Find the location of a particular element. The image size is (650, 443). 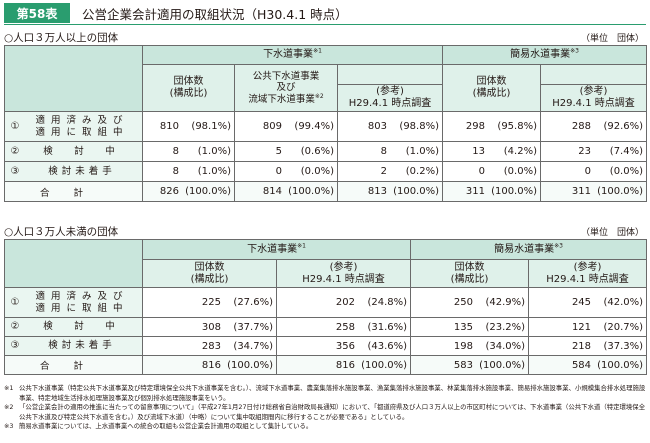

cell-value: 121 (20.7%) is located at coordinates (588, 327).